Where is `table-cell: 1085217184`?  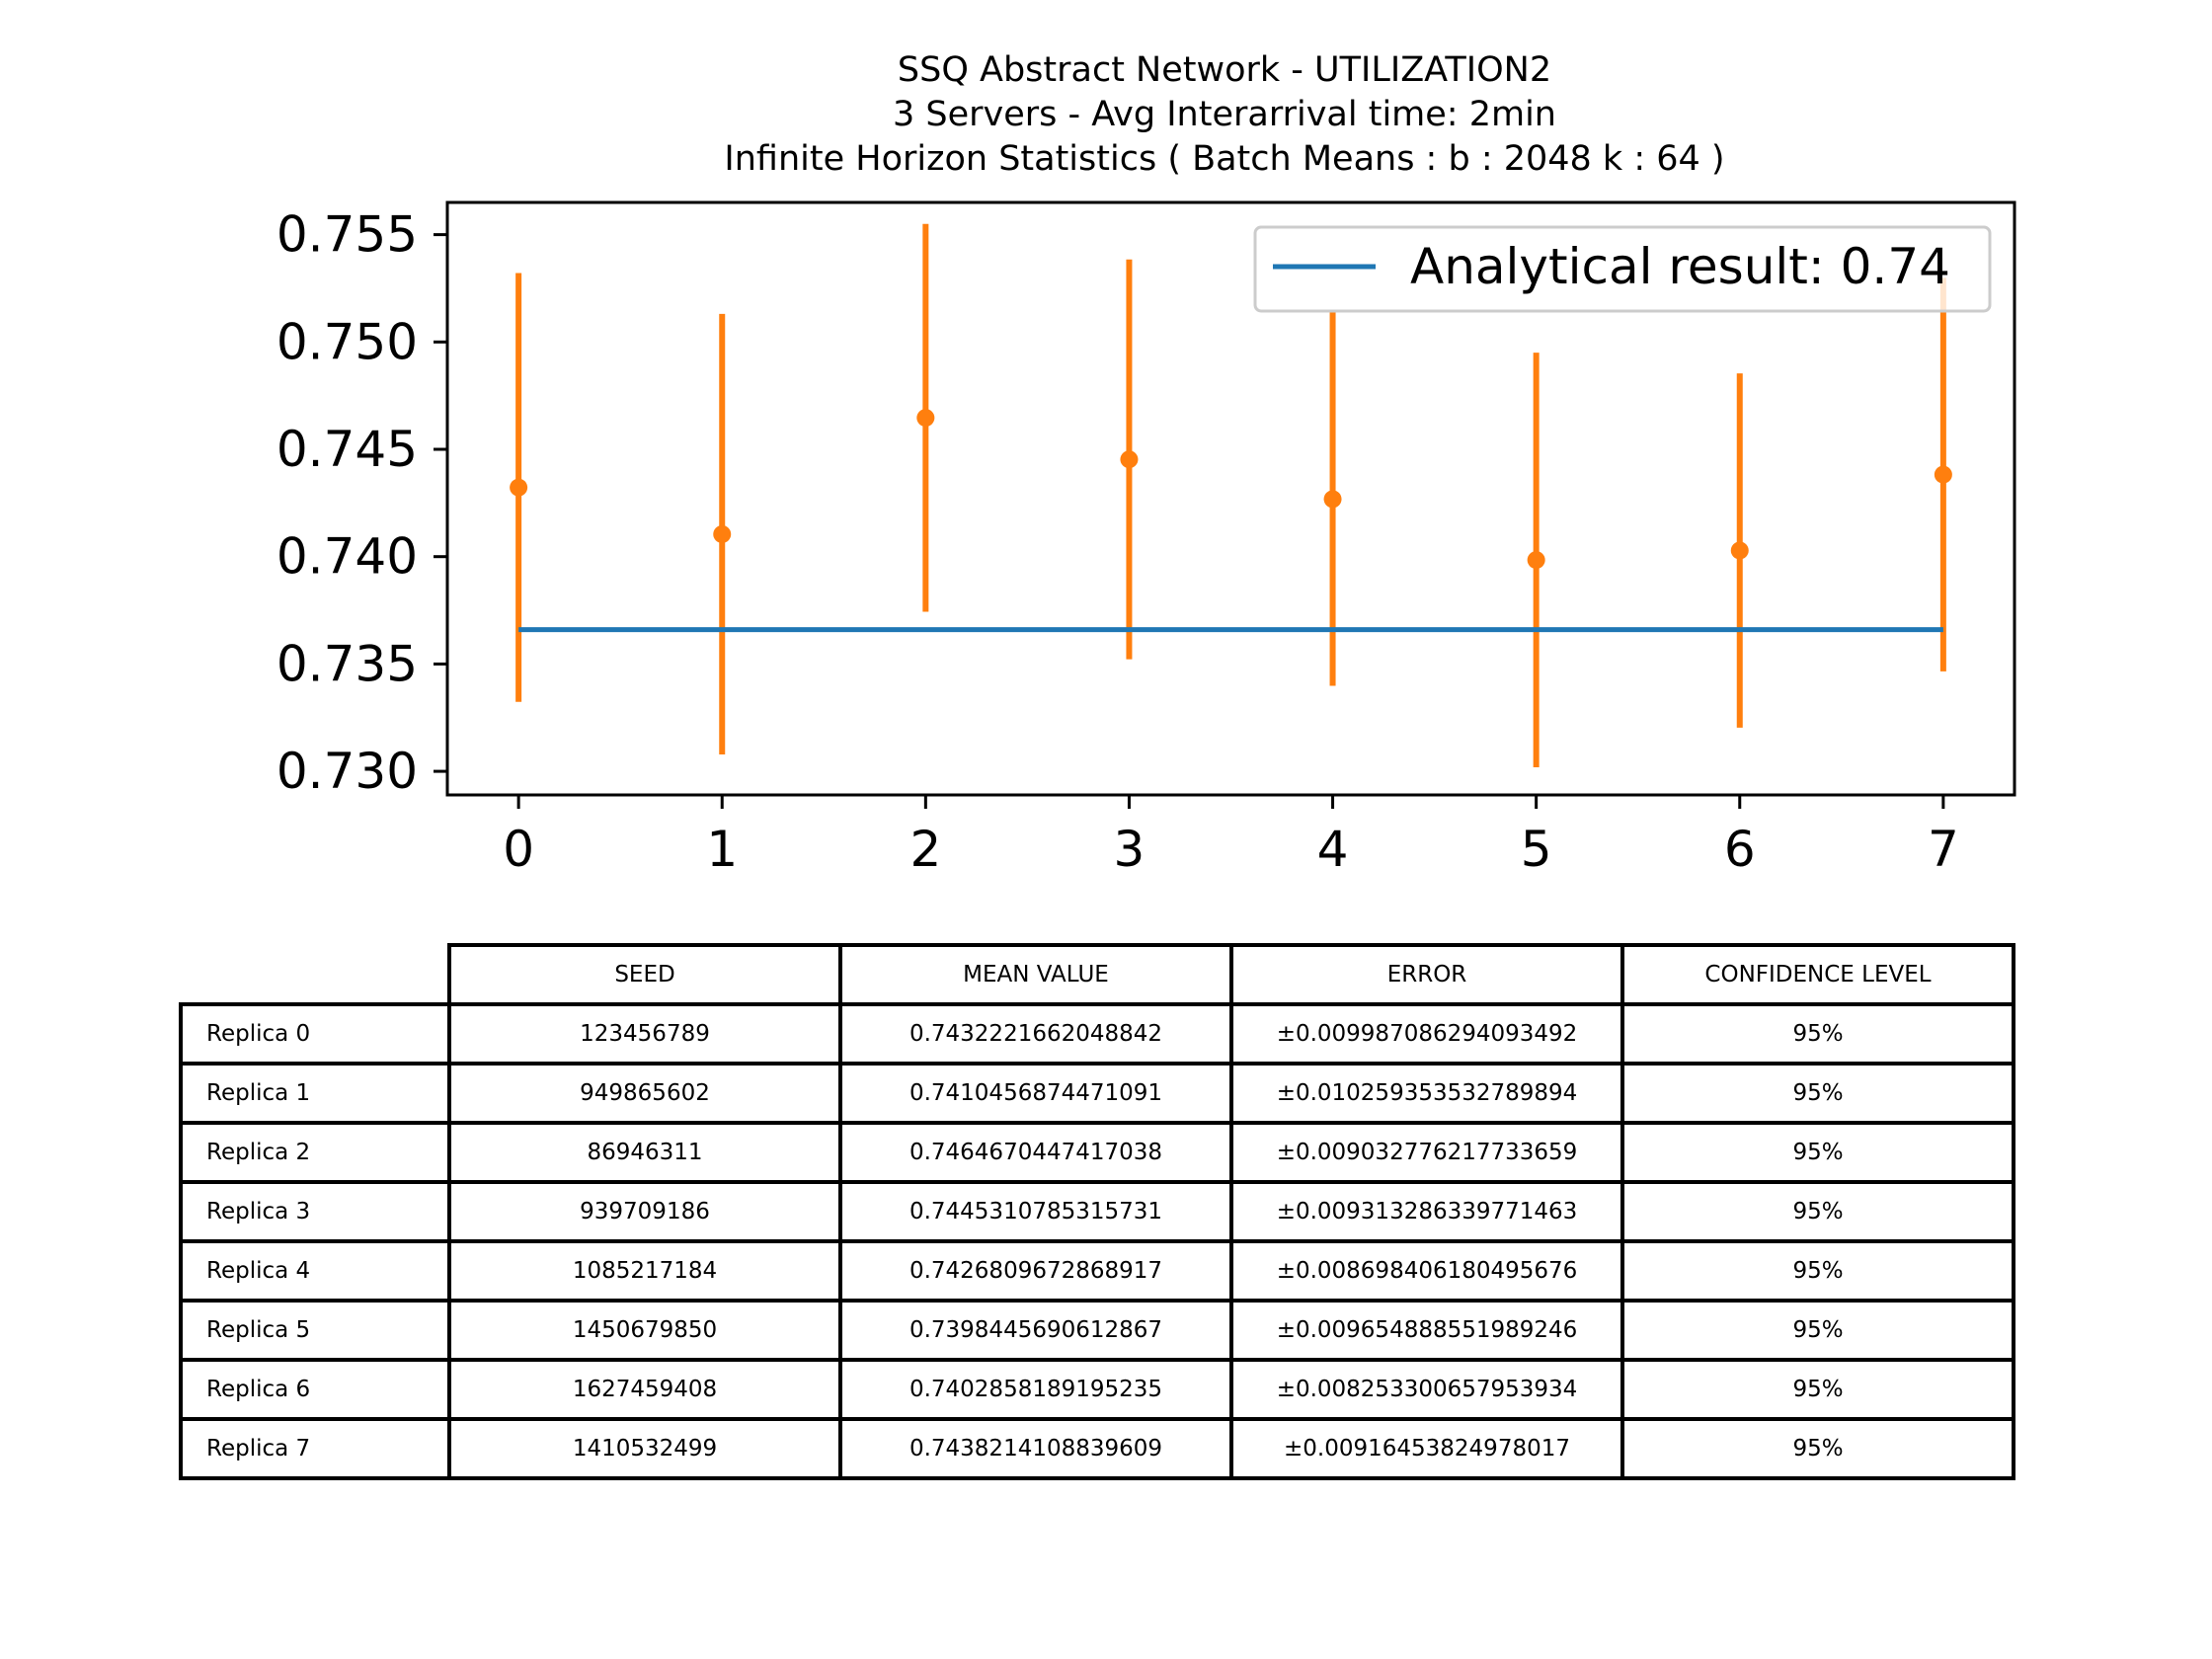
table-cell: 1085217184 is located at coordinates (645, 1271).